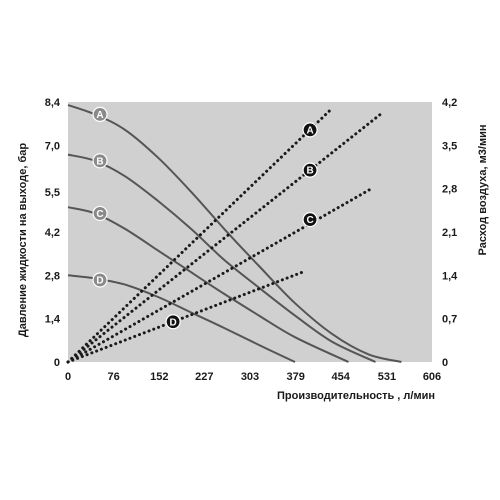 This screenshot has height=500, width=500. What do you see at coordinates (450, 276) in the screenshot?
I see `right-y-tick-label: 1,4` at bounding box center [450, 276].